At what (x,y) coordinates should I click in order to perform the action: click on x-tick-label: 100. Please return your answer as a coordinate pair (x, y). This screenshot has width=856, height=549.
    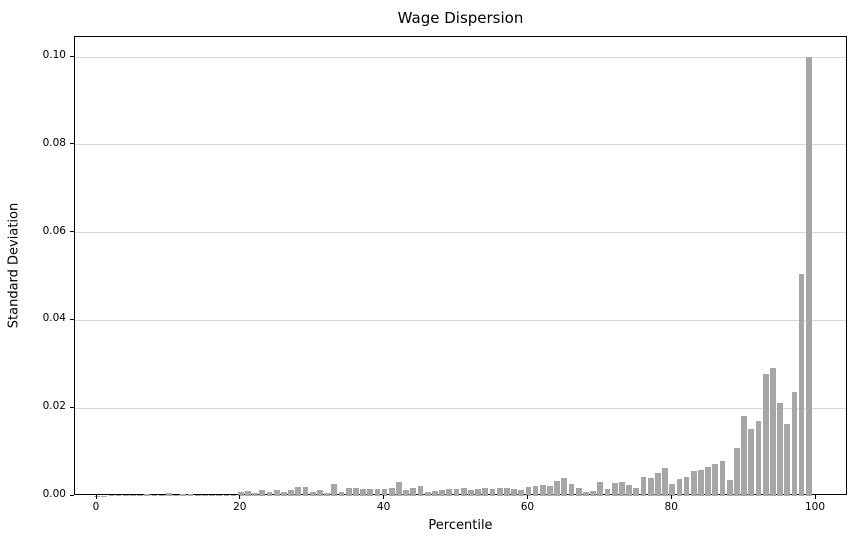
    Looking at the image, I should click on (815, 507).